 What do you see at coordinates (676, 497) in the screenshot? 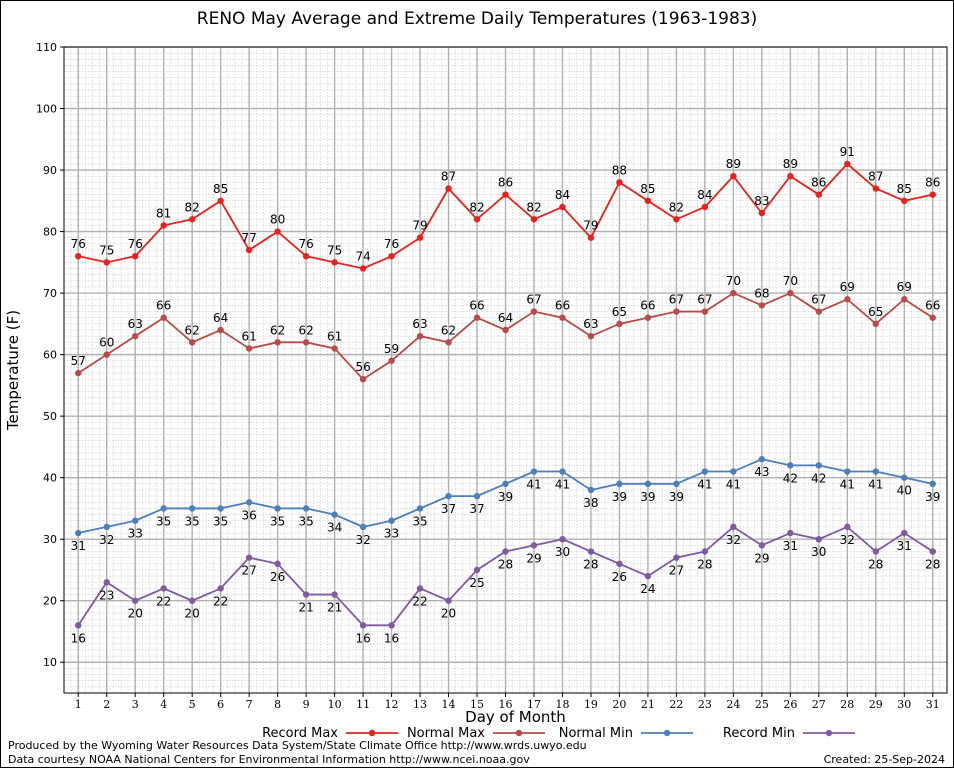
I see `data-label-normal-min: 39` at bounding box center [676, 497].